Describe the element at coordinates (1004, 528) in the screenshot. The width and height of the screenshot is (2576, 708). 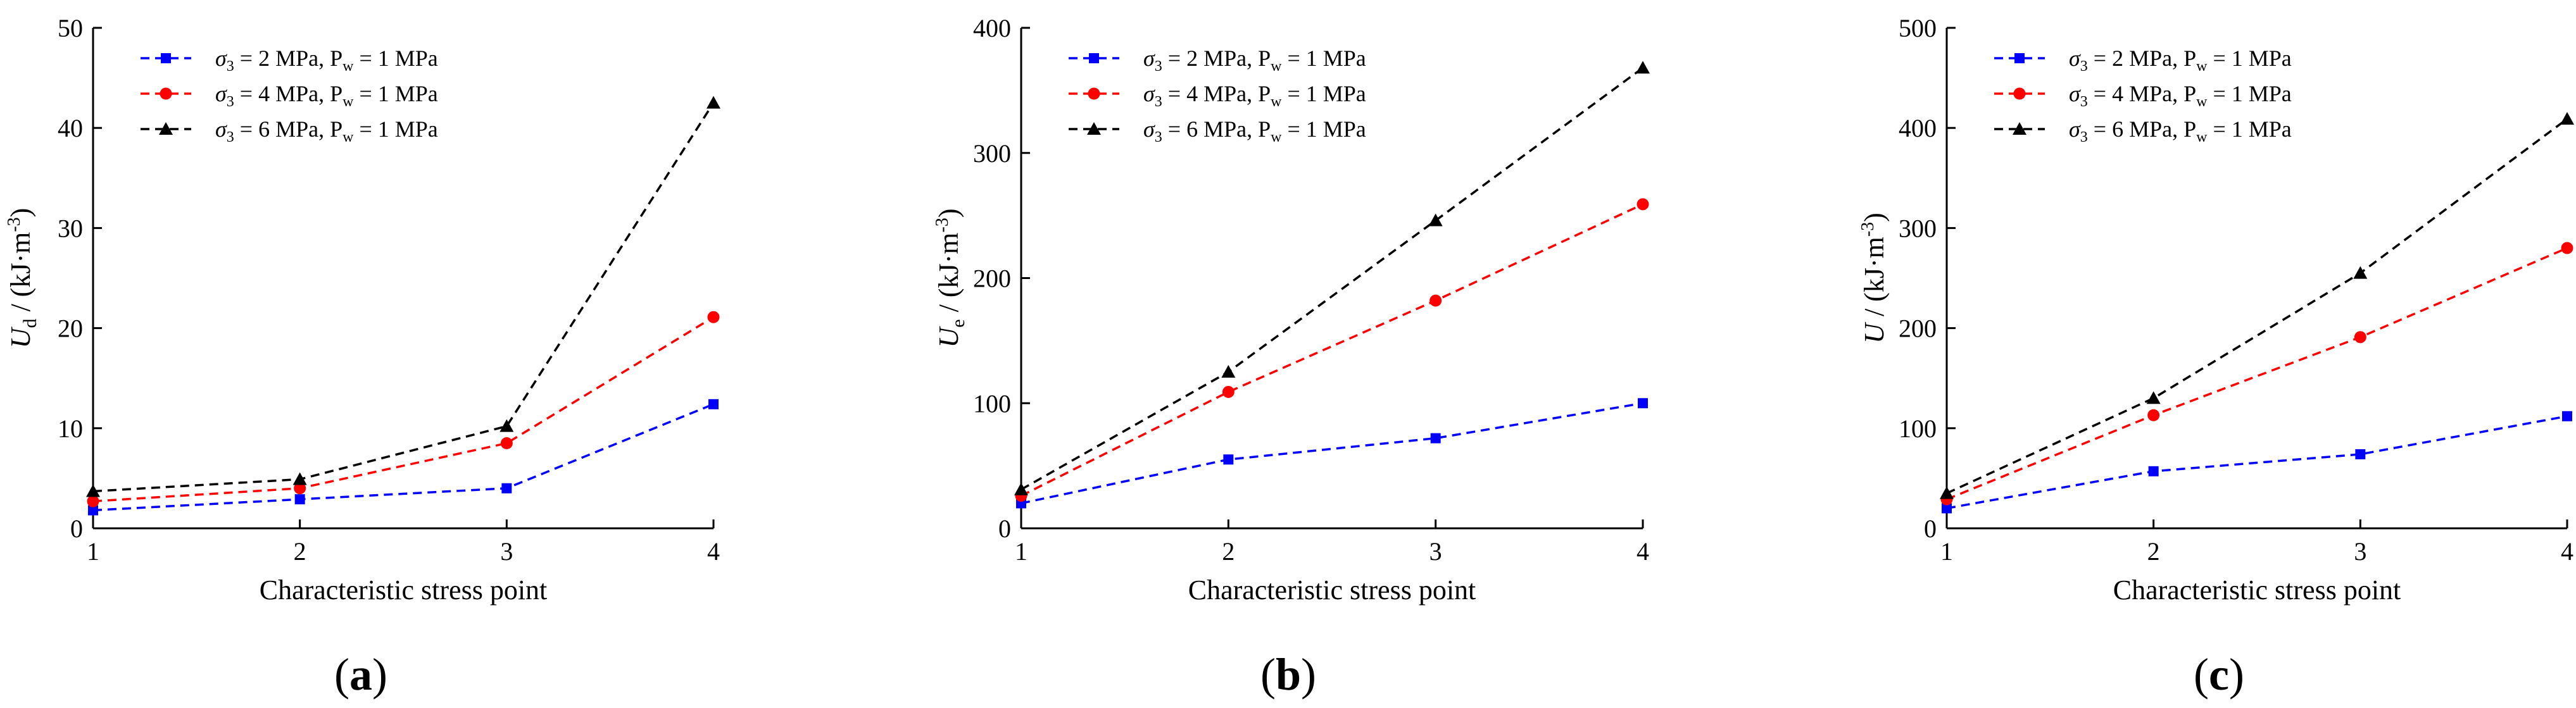
I see `y-tick-label: 0` at that location.